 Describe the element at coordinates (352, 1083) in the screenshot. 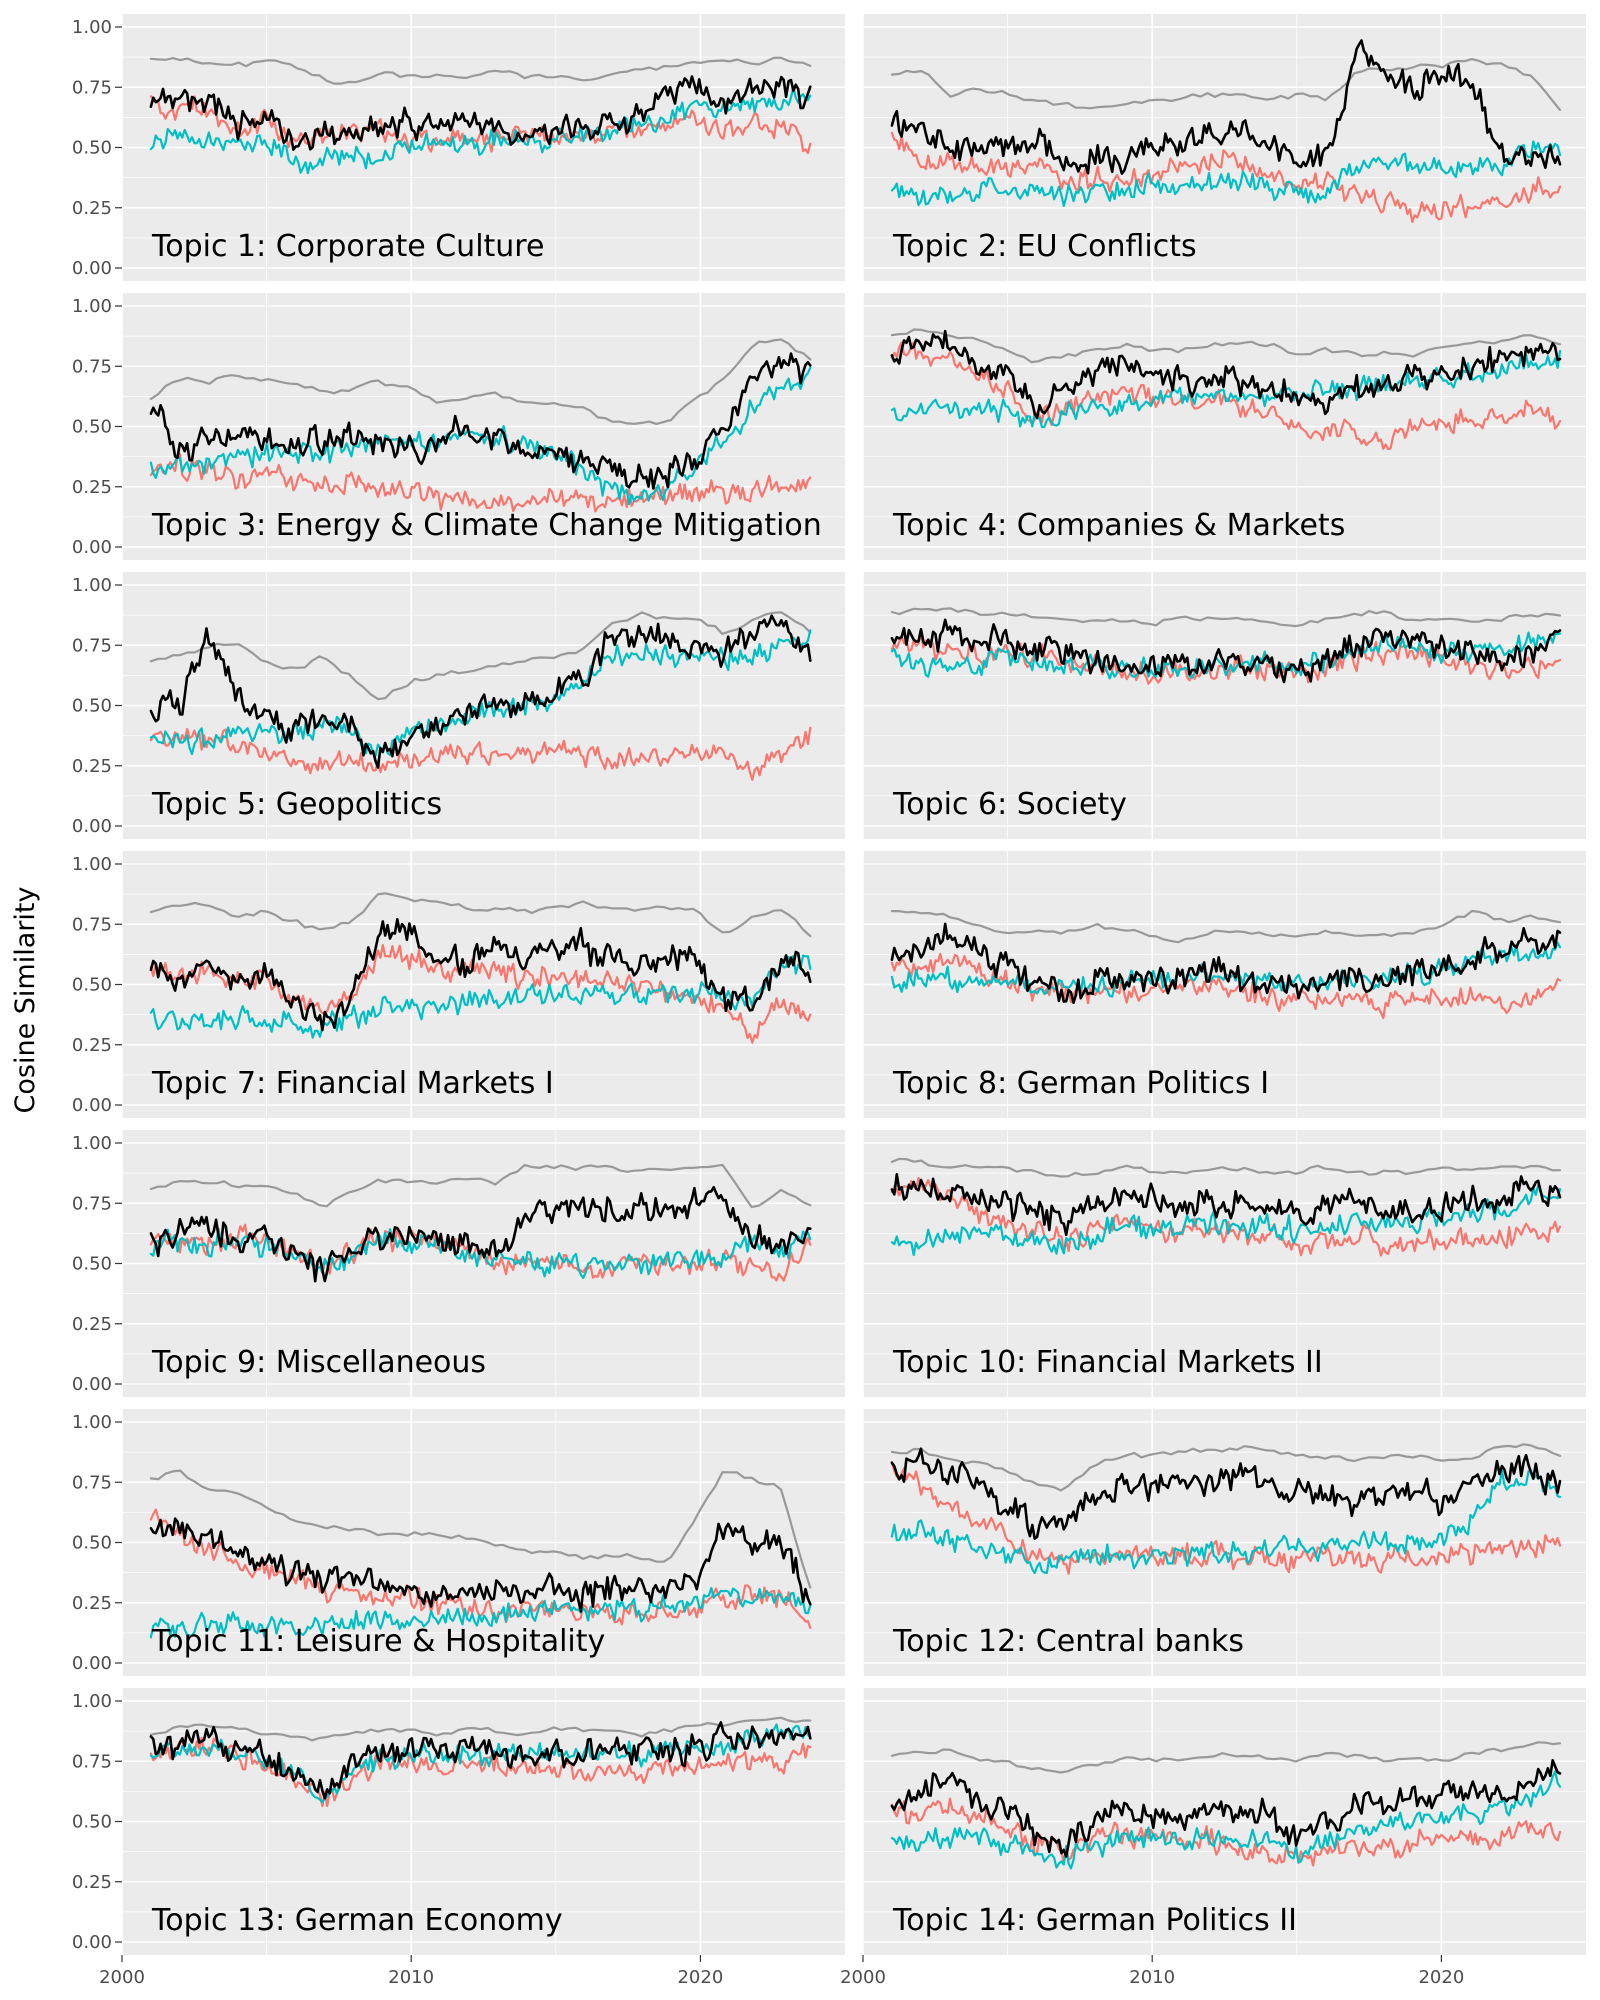

I see `panel-label: Topic 7: Financial Markets I` at that location.